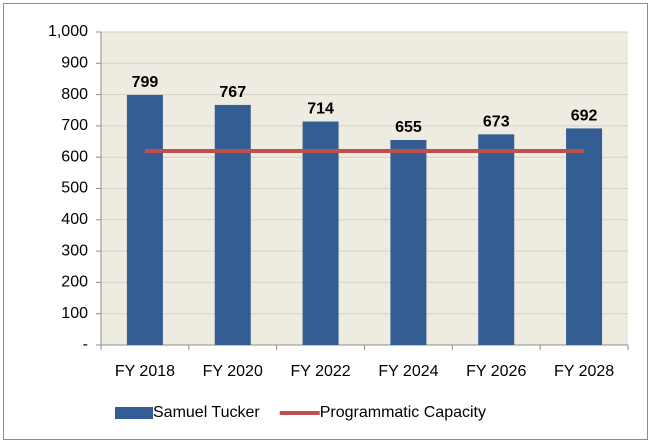 This screenshot has height=447, width=652. Describe the element at coordinates (74, 156) in the screenshot. I see `y-tick-label: 600` at that location.